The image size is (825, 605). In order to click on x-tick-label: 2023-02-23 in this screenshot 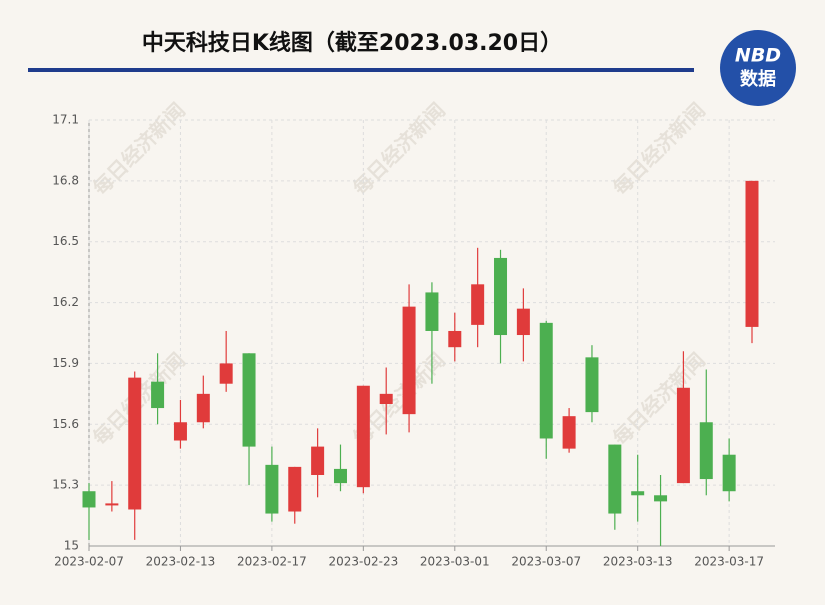, I will do `click(363, 562)`.